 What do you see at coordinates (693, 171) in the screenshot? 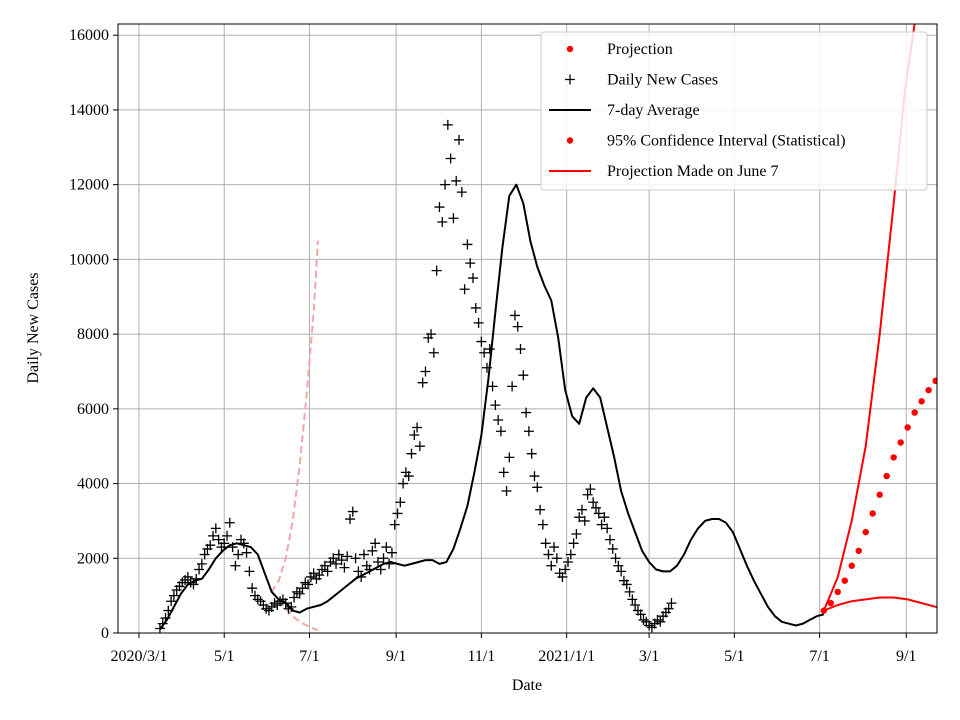
I see `legend-label: Projection Made on June 7` at bounding box center [693, 171].